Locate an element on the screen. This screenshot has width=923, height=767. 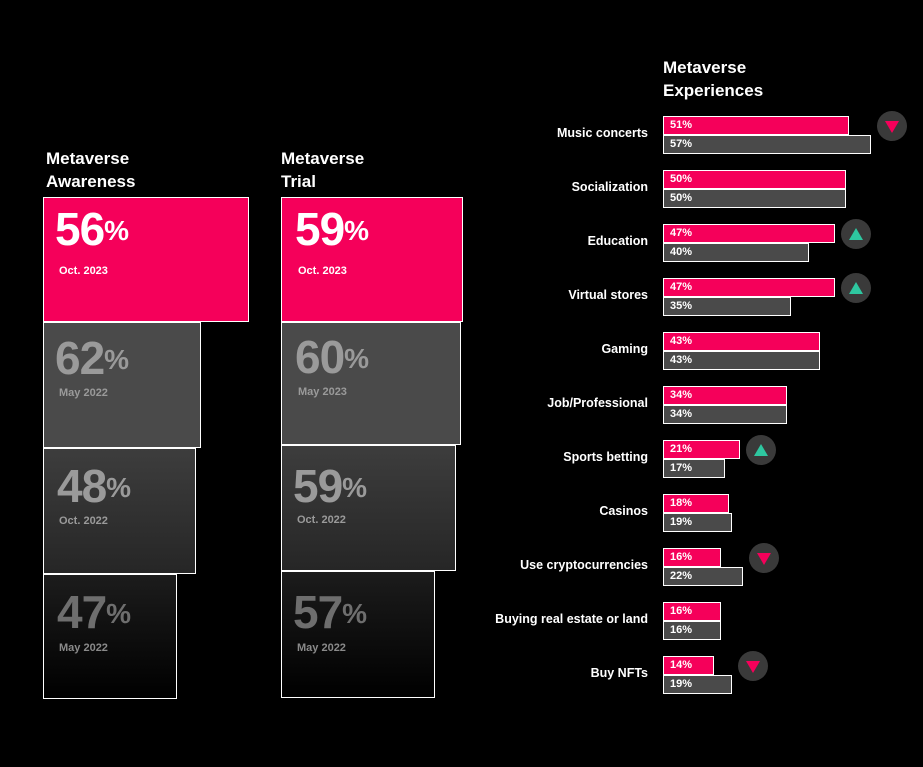
trial-block-date: May 2022 is located at coordinates (321, 648).